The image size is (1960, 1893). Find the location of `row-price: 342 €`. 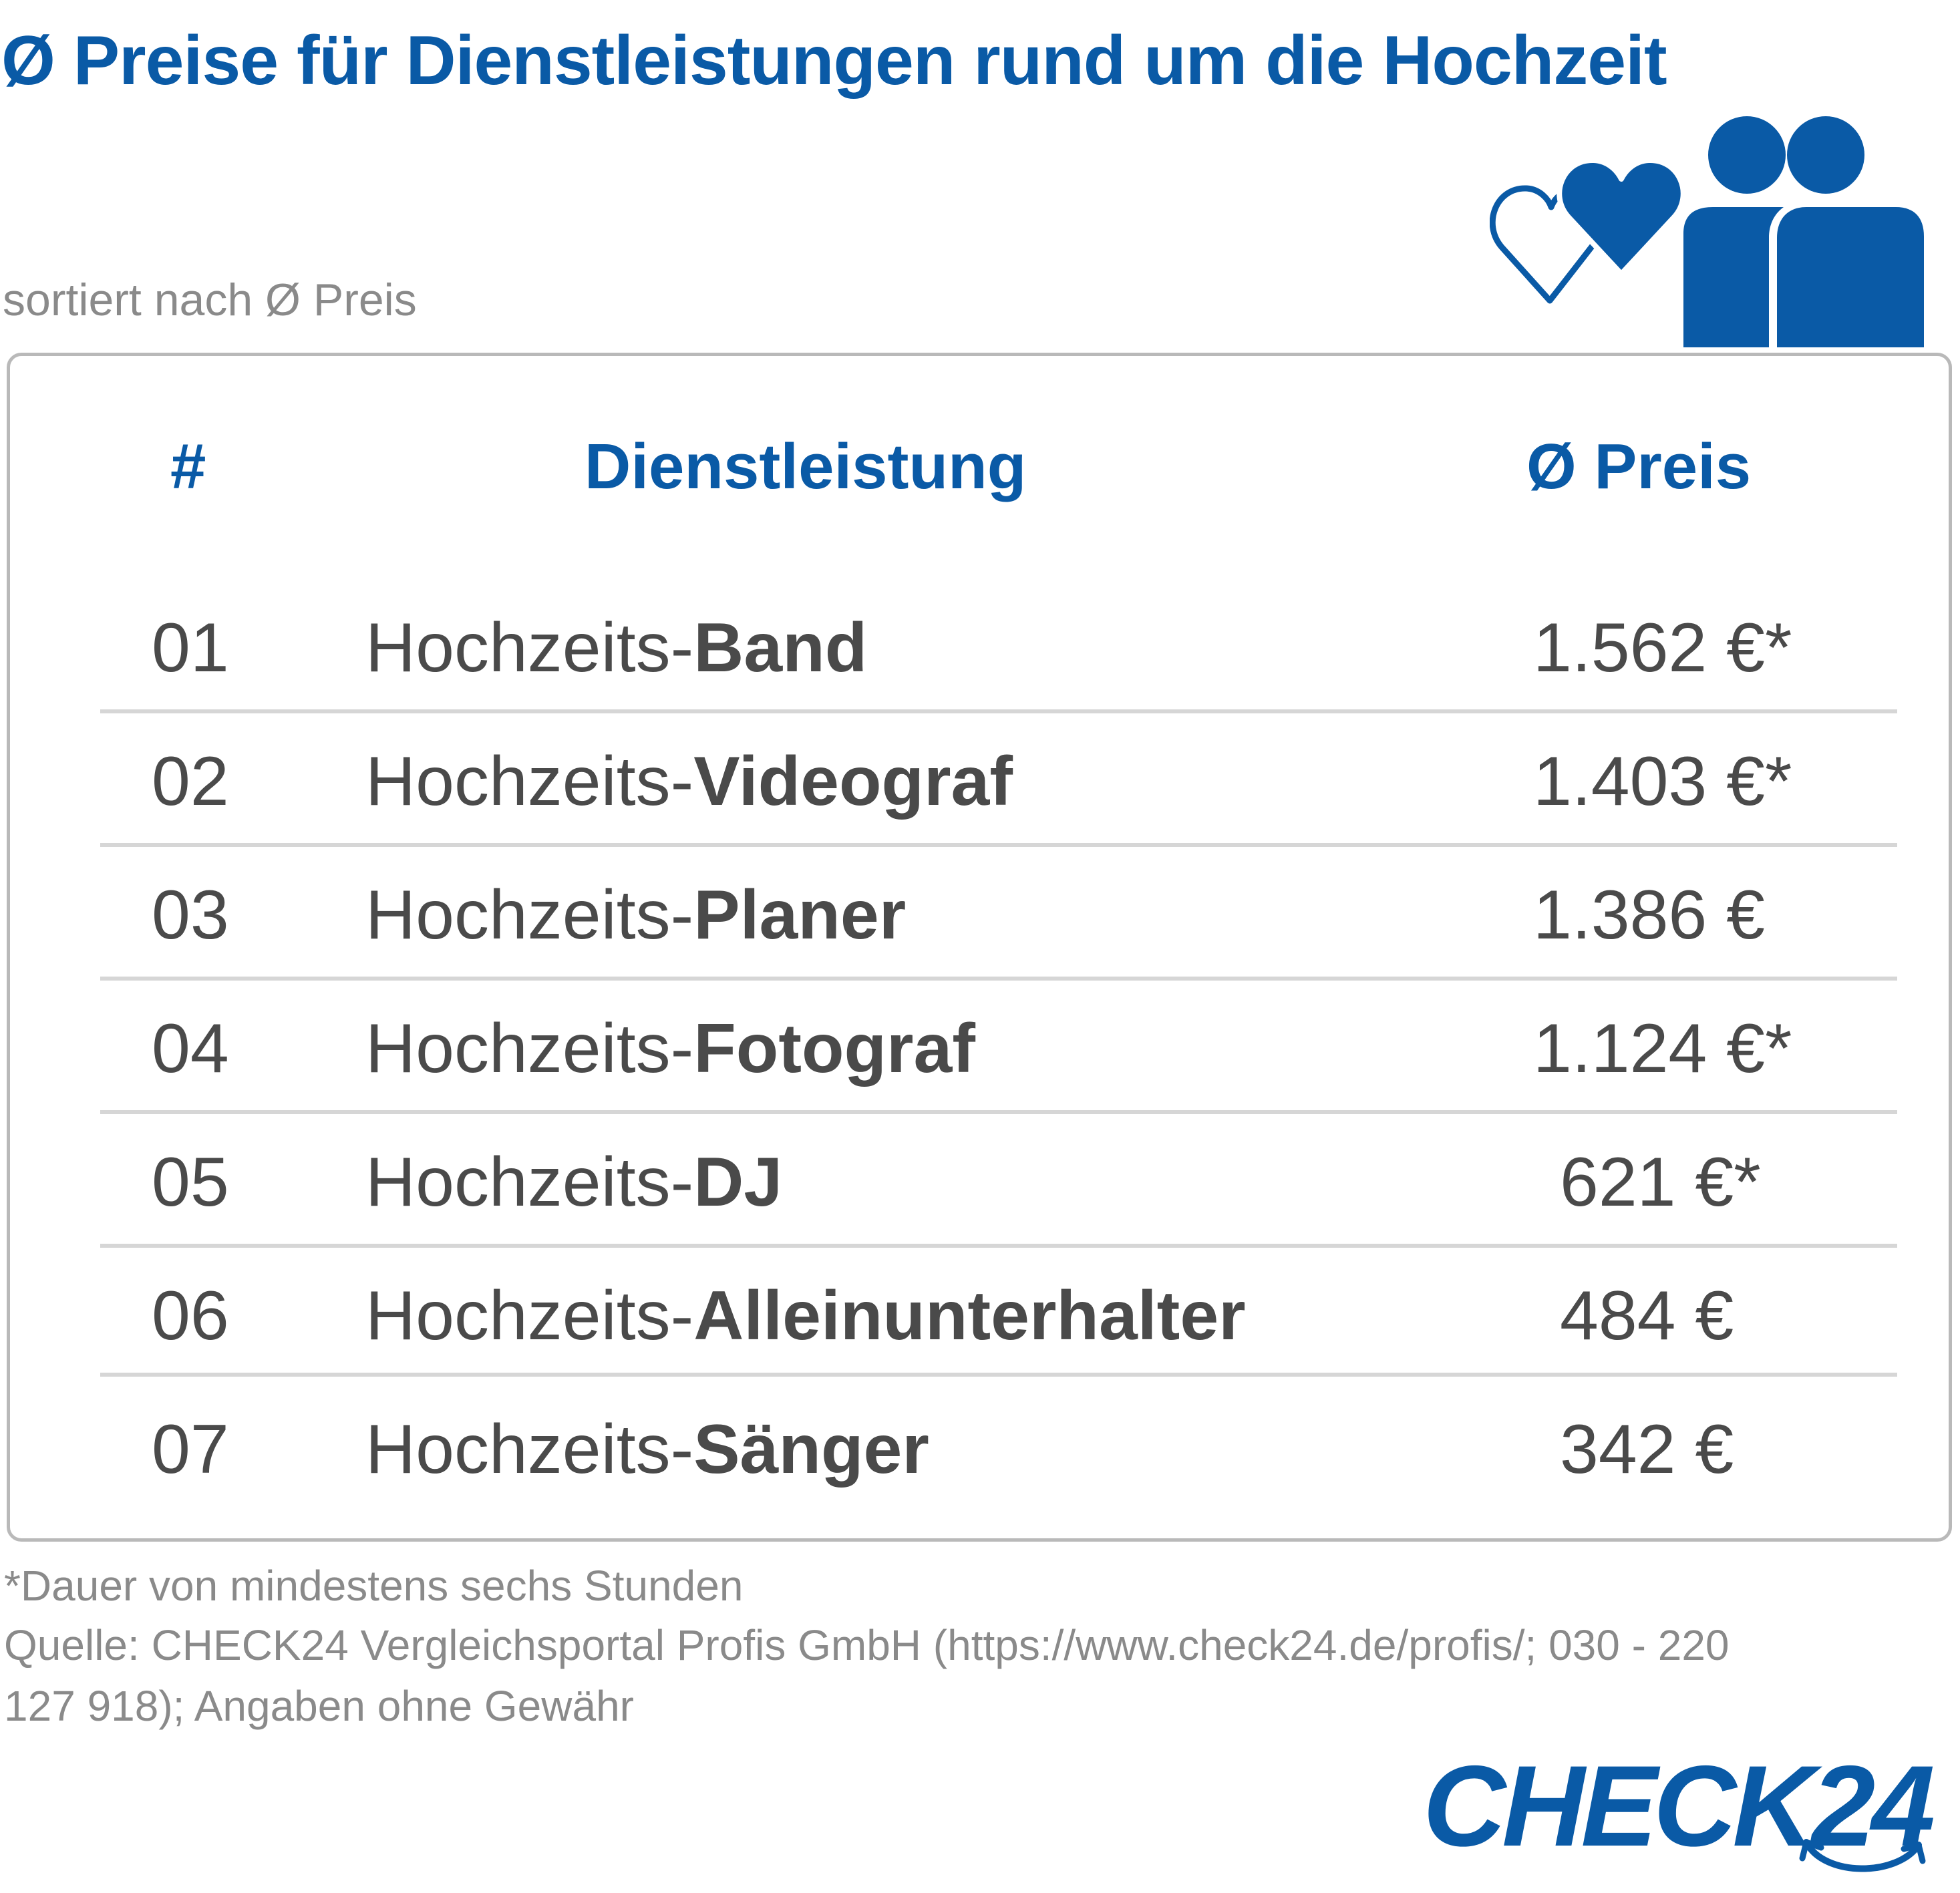

row-price: 342 € is located at coordinates (1647, 1449).